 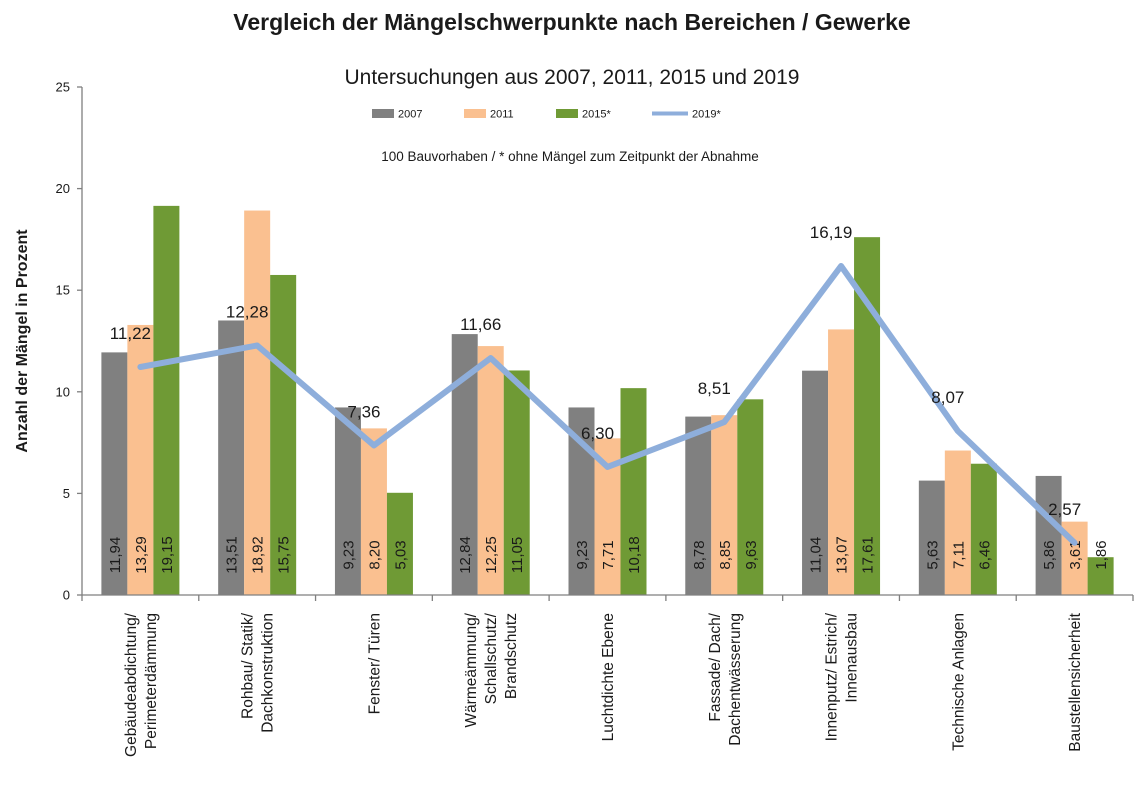 What do you see at coordinates (284, 555) in the screenshot?
I see `bar-value-label: 15,75` at bounding box center [284, 555].